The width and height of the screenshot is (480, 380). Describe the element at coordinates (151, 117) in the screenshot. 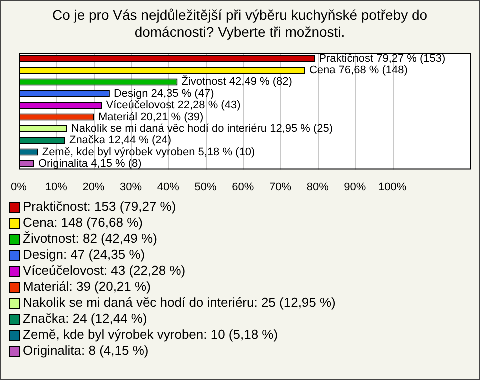

I see `category-label: Materiál 20,21 % (39)` at that location.